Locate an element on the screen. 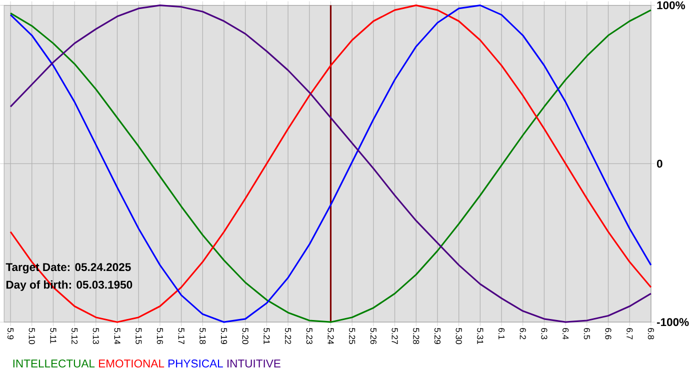 This screenshot has width=700, height=381. x-tick-label: 6.3 is located at coordinates (544, 334).